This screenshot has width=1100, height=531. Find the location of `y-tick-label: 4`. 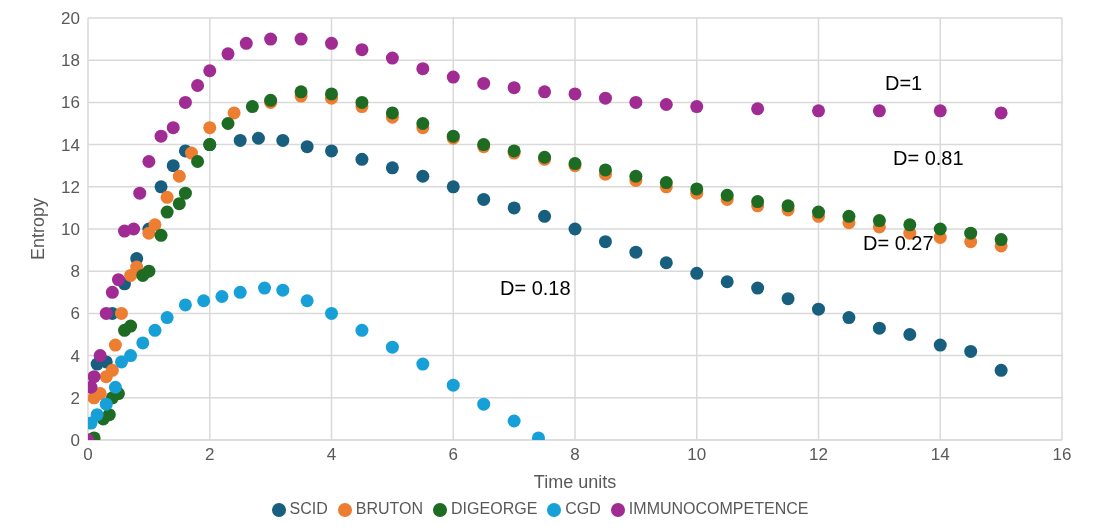

y-tick-label: 4 is located at coordinates (75, 356).